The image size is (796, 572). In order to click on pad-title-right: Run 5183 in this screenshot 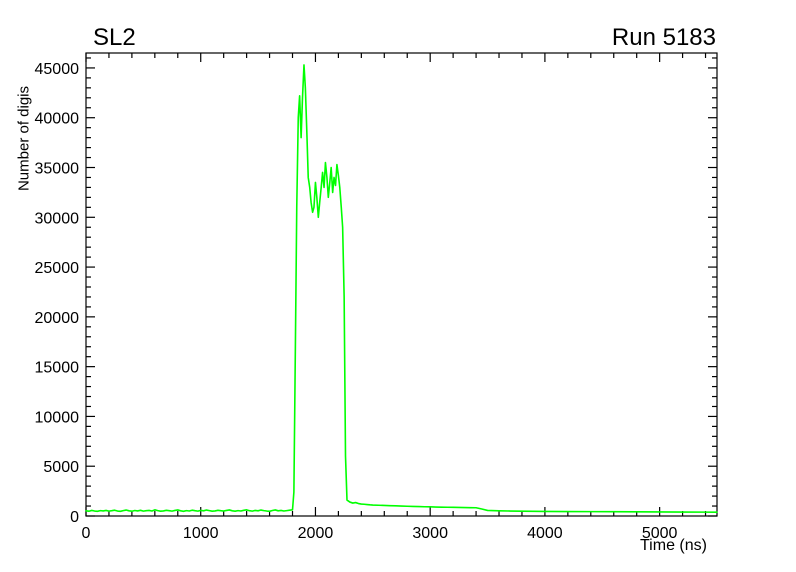, I will do `click(663, 37)`.